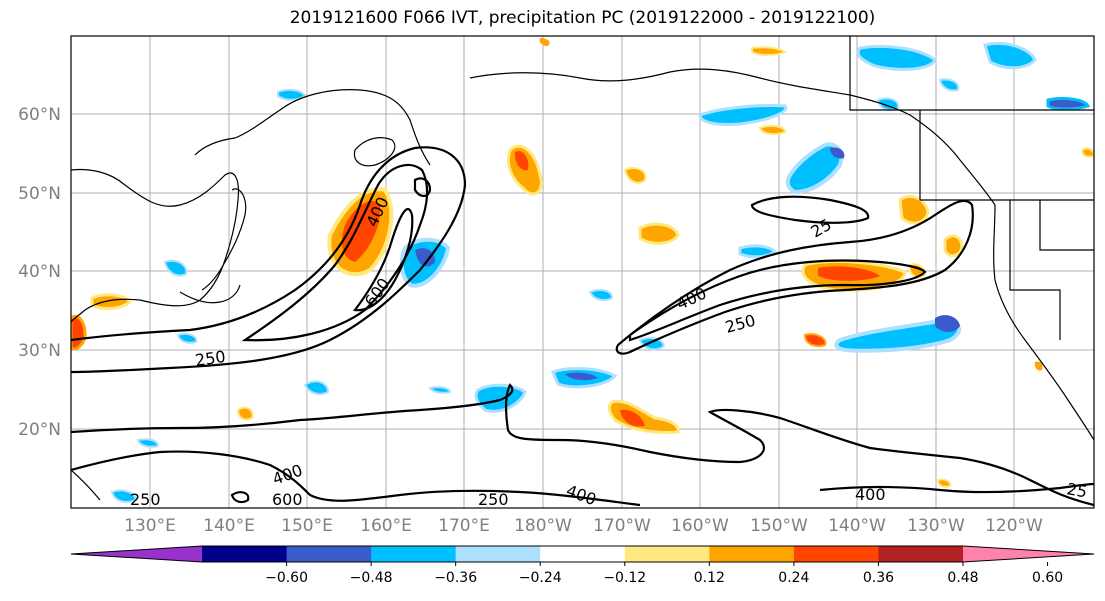 This screenshot has height=601, width=1105. I want to click on colorbar-tick-label: −0.60, so click(286, 578).